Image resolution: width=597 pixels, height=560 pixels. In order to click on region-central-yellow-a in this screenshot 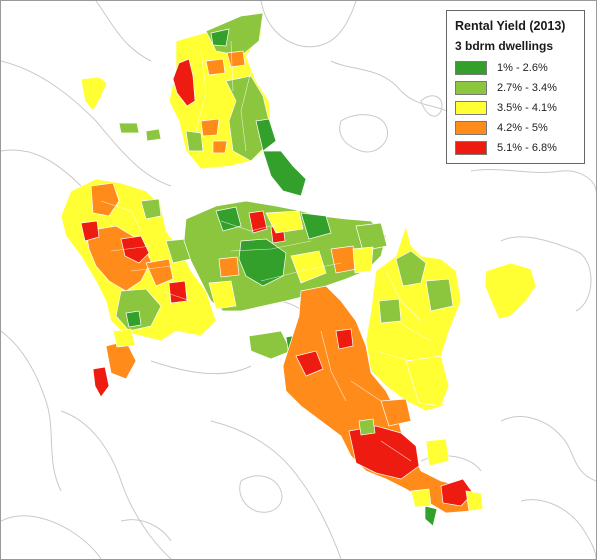, I will do `click(284, 222)`.